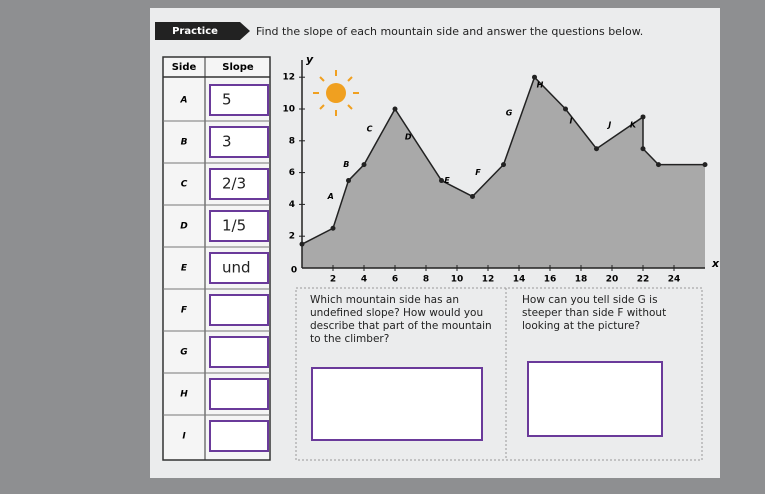 The width and height of the screenshot is (765, 494). What do you see at coordinates (195, 31) in the screenshot?
I see `badge: Practice` at bounding box center [195, 31].